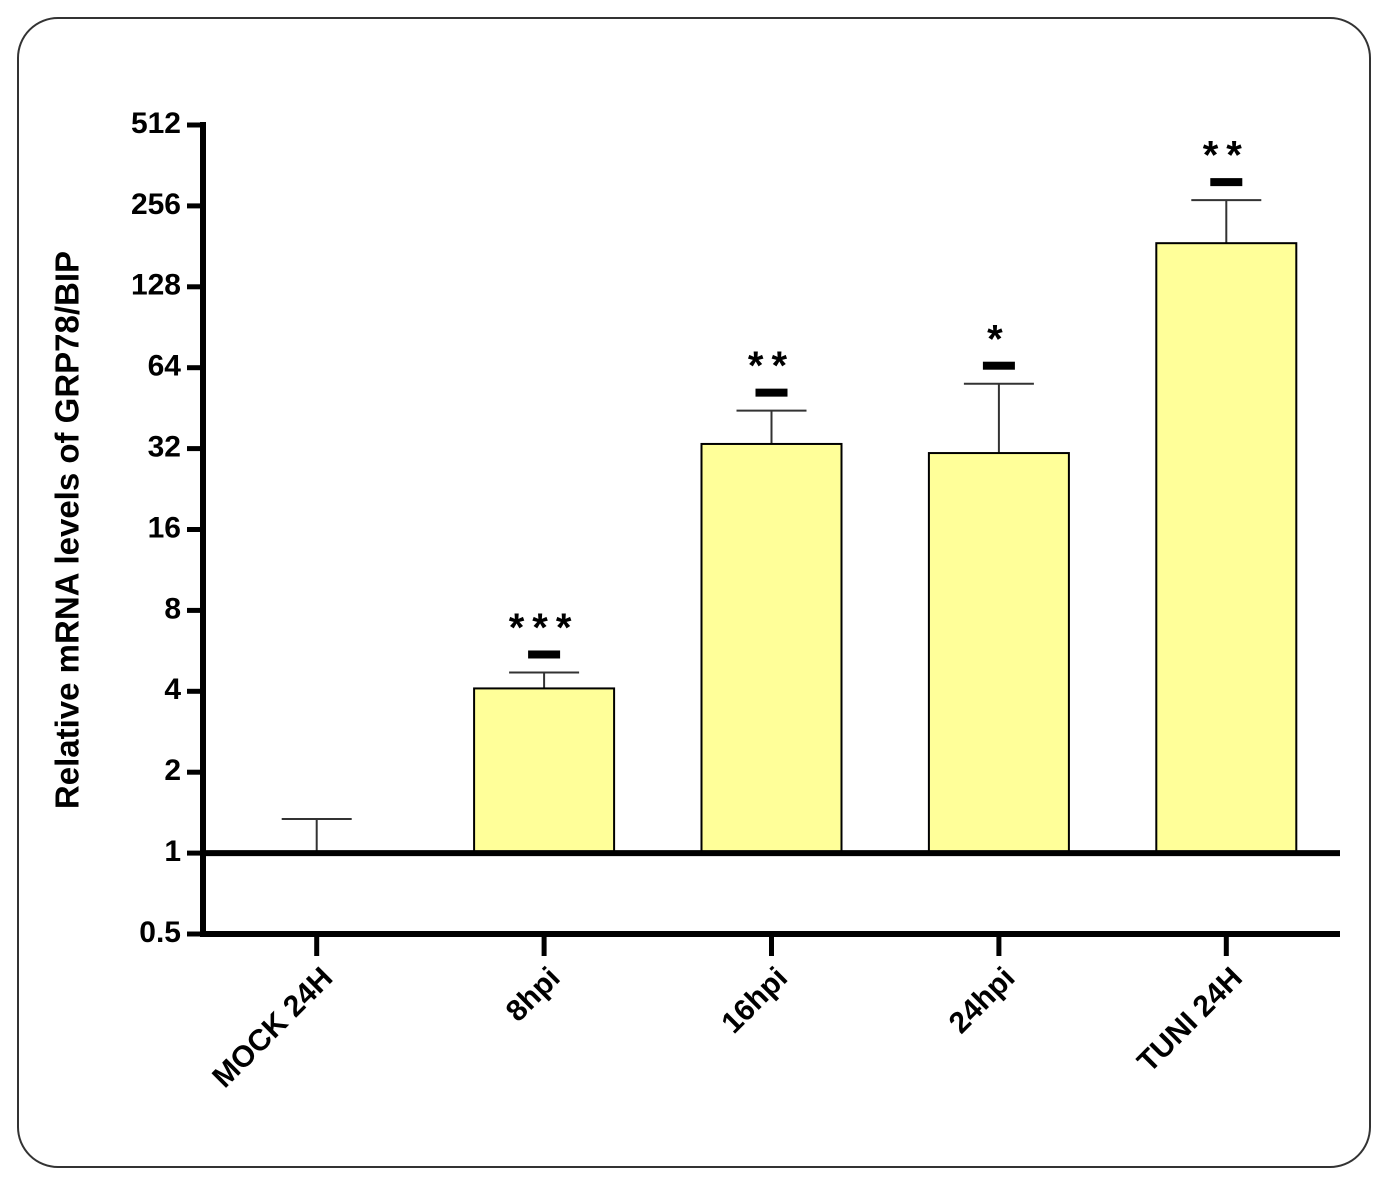 The image size is (1387, 1183). Describe the element at coordinates (754, 1000) in the screenshot. I see `x-tick-label: 16hpi` at that location.